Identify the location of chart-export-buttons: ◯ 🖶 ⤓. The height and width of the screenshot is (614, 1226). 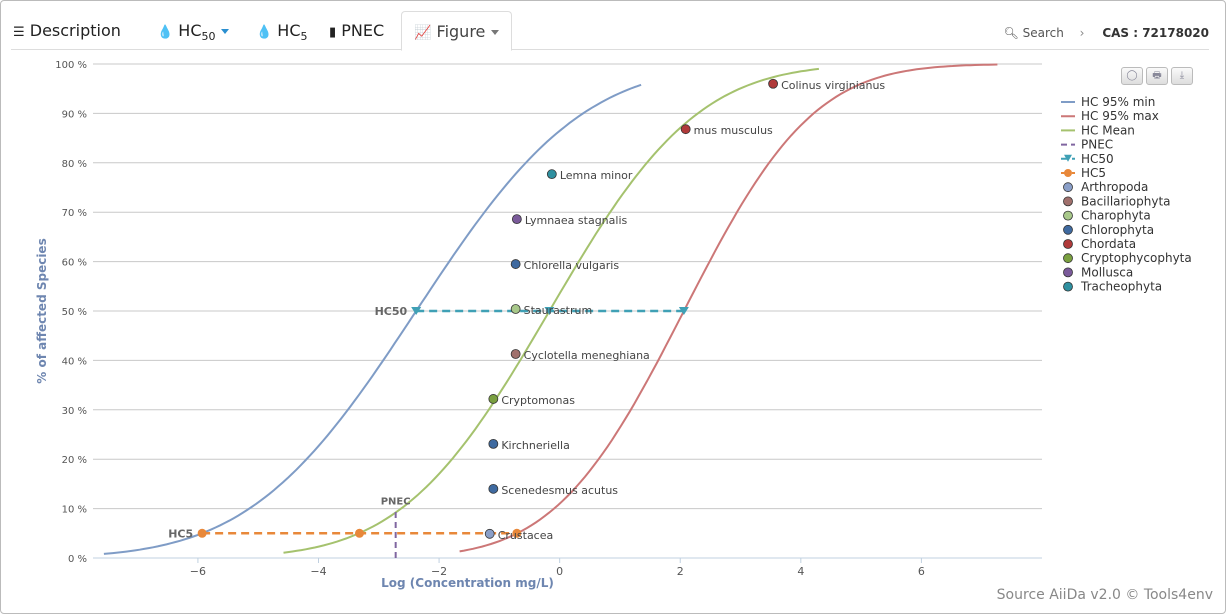
(1158, 74).